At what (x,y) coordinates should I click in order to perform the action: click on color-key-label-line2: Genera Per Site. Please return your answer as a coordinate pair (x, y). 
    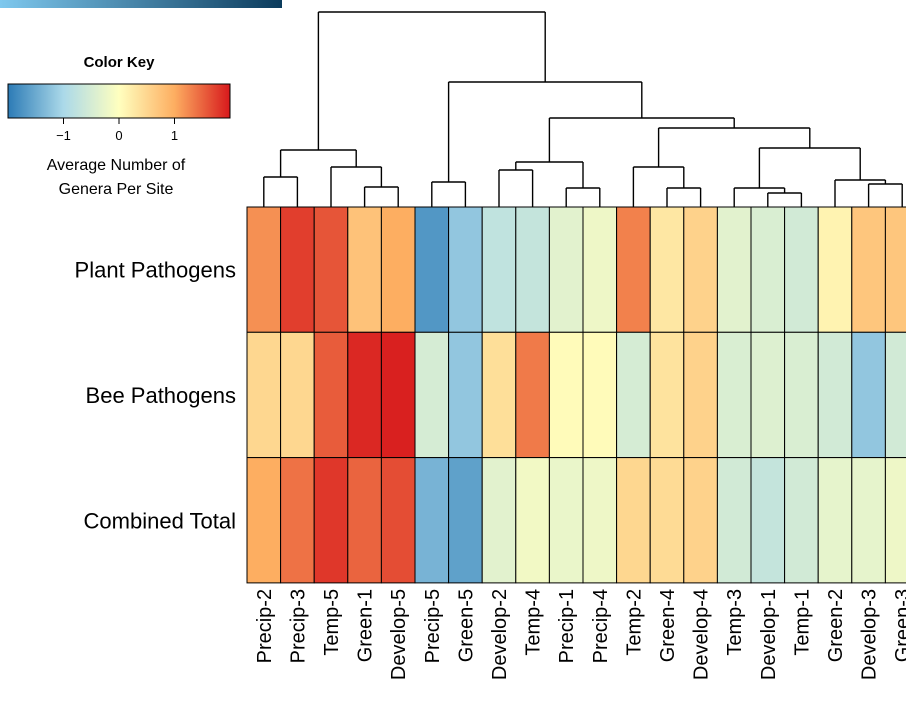
    Looking at the image, I should click on (116, 189).